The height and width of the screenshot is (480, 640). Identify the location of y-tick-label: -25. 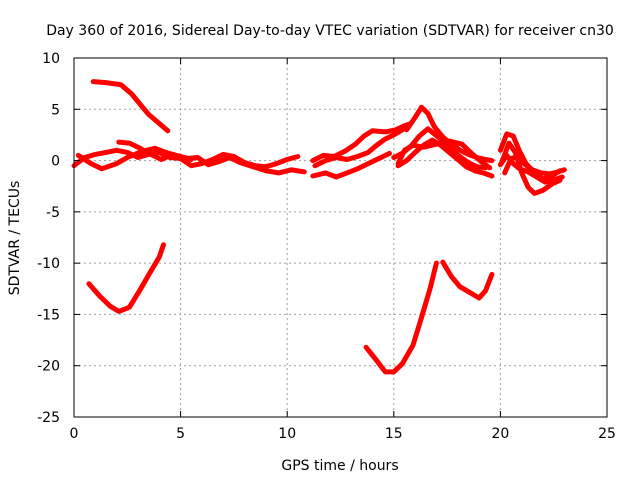
(48, 418).